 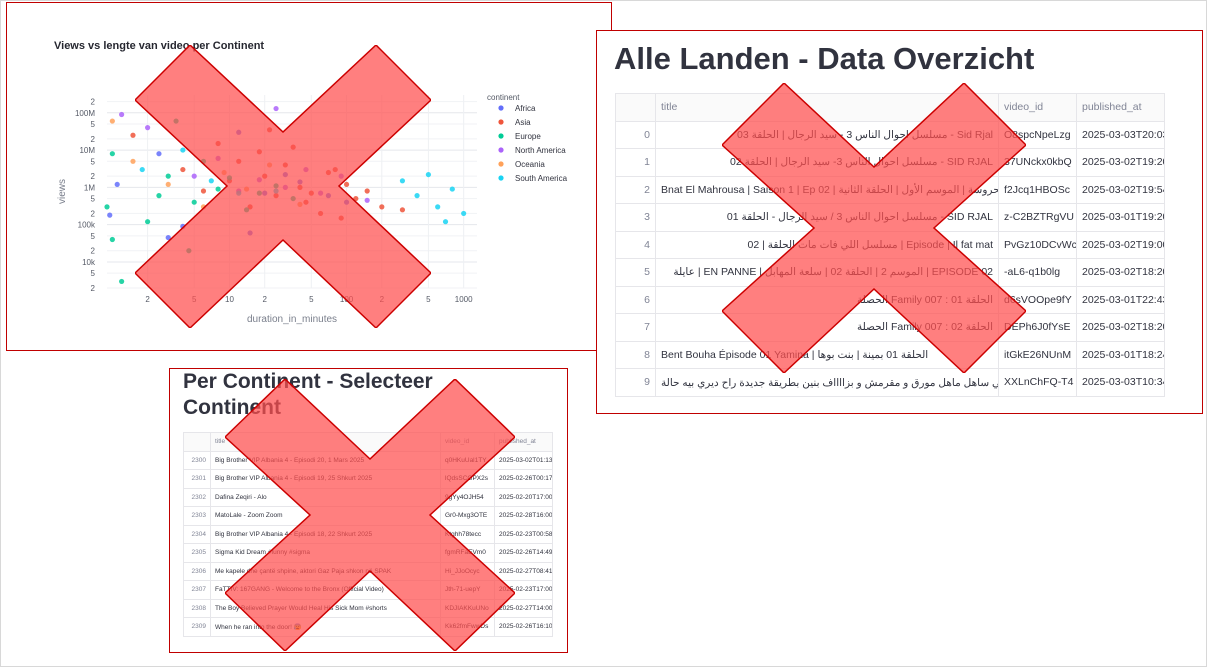 I want to click on x-tick-label: 2, so click(x=264, y=299).